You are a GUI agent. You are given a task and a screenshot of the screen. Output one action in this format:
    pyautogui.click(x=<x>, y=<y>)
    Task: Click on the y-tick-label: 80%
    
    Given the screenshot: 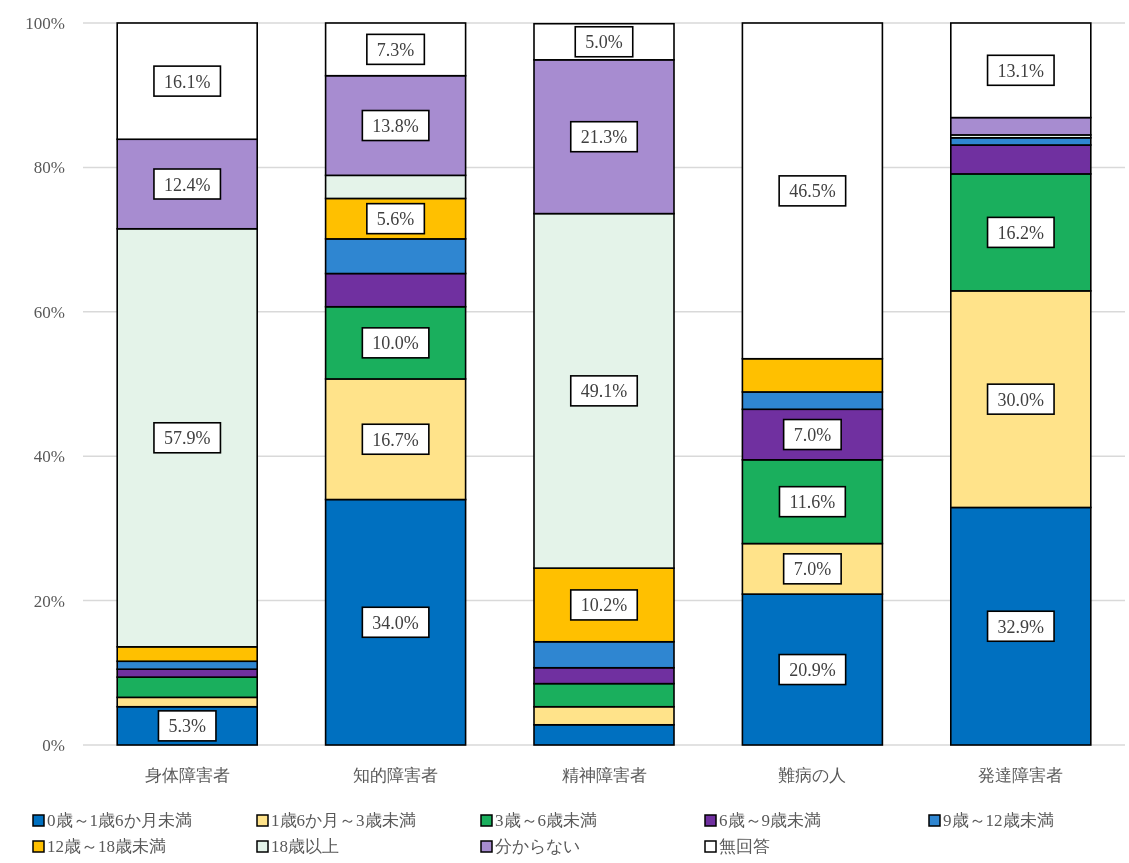 What is the action you would take?
    pyautogui.click(x=49, y=168)
    